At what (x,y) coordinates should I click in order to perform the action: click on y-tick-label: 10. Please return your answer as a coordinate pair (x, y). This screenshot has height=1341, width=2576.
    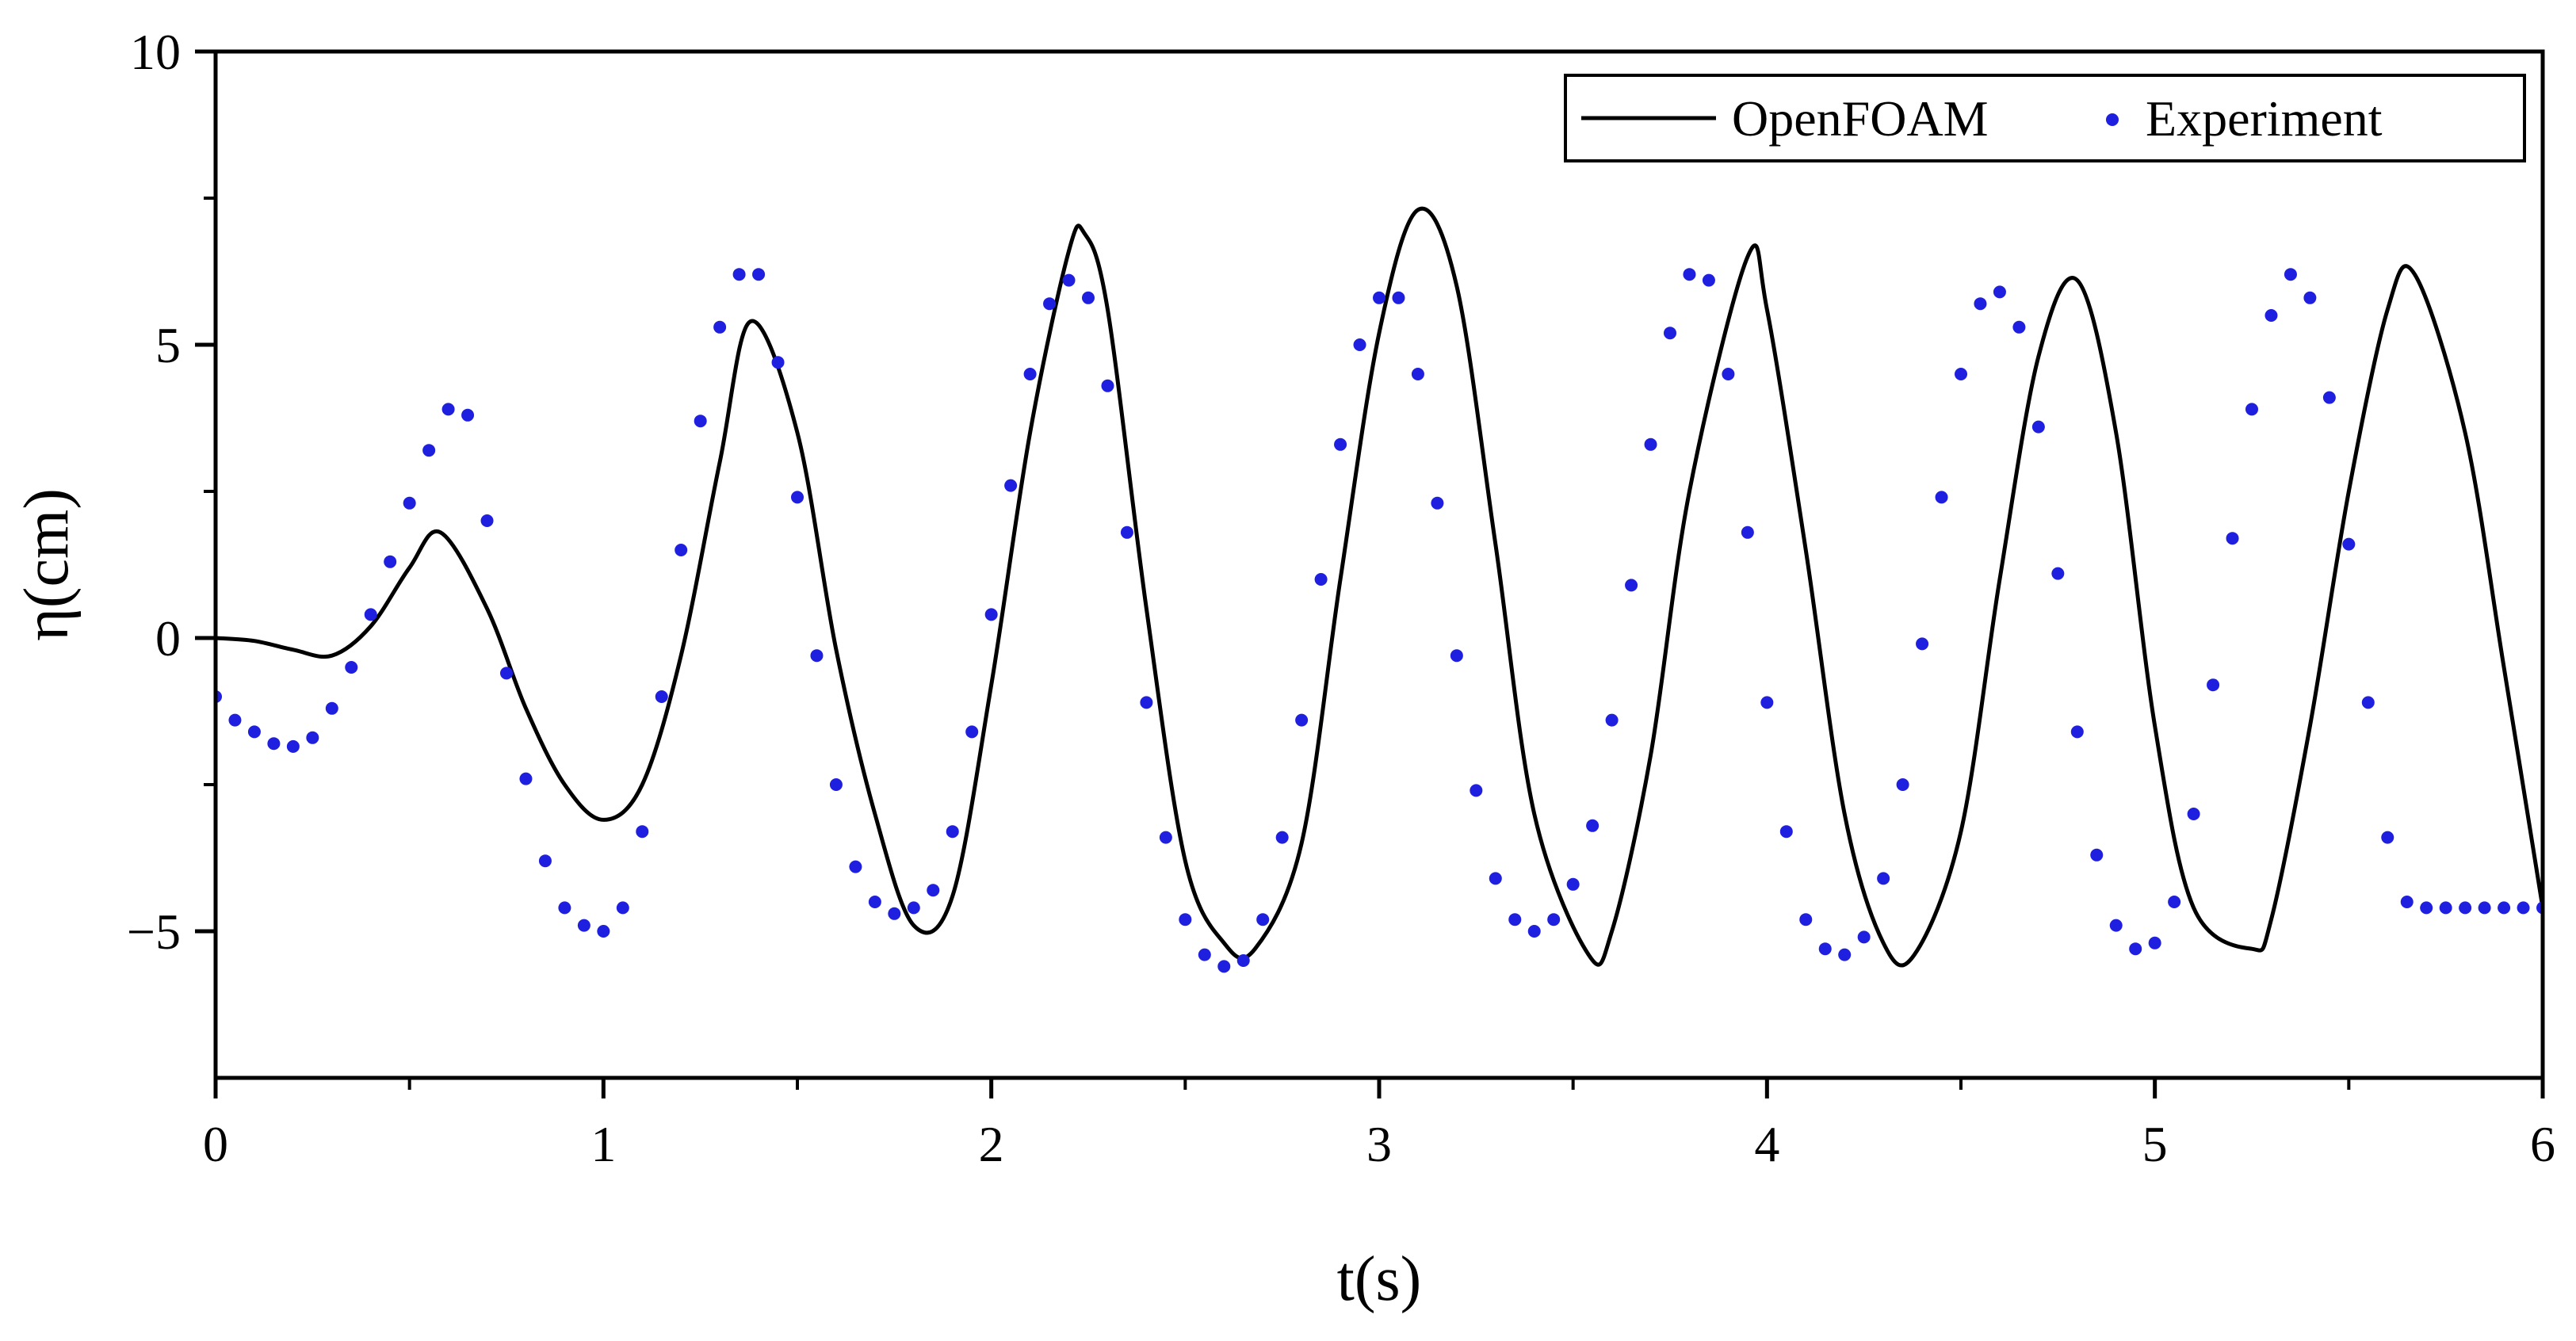
    Looking at the image, I should click on (155, 52).